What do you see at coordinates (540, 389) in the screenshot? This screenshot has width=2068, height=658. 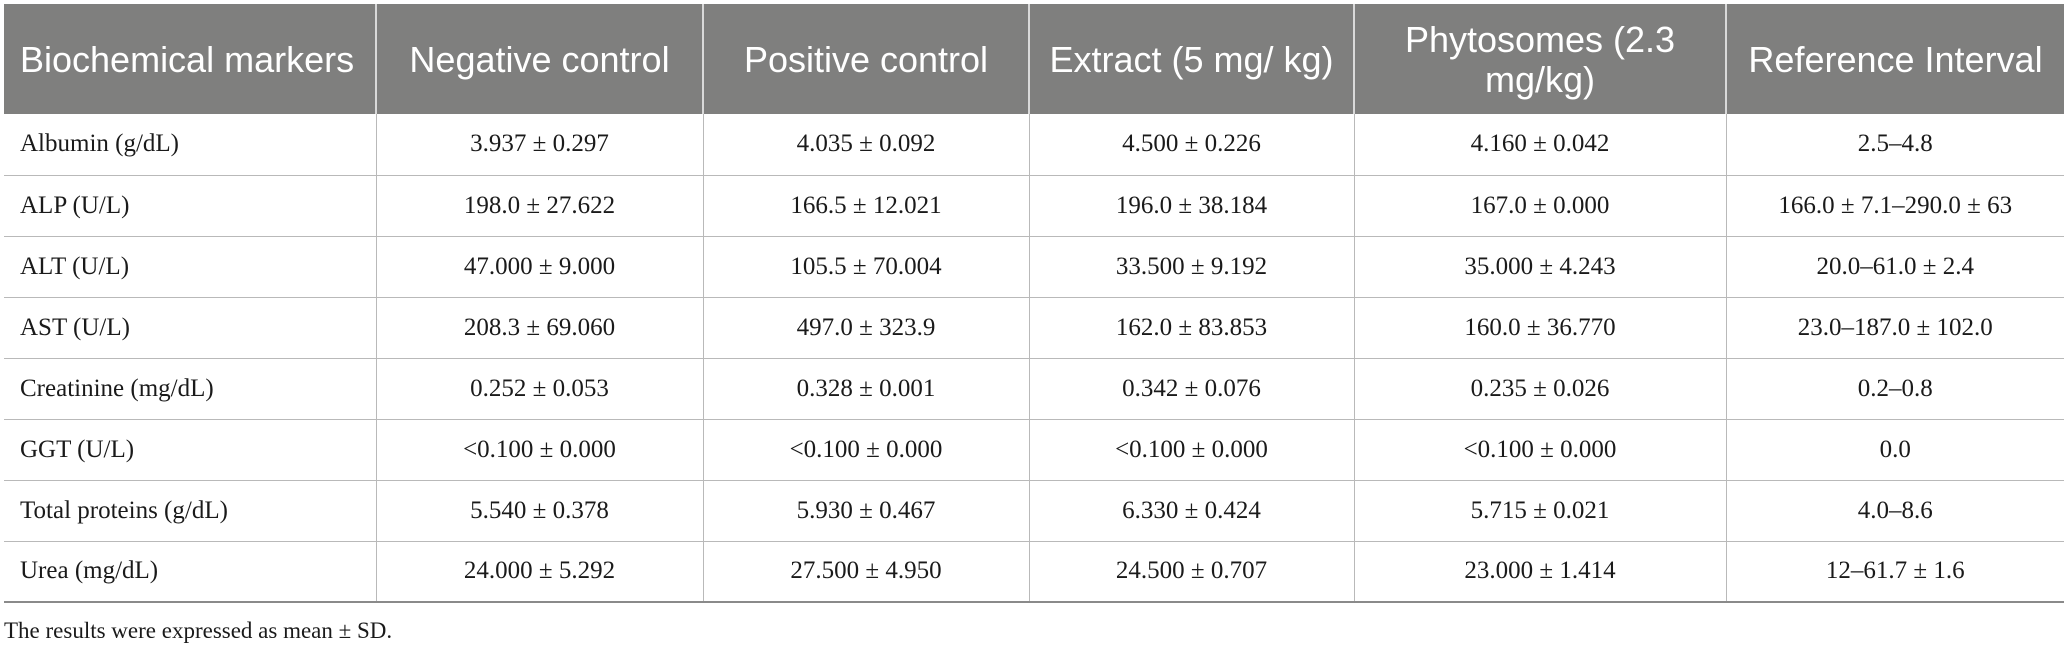 I see `negative-control-cell: 0.252 ± 0.053` at bounding box center [540, 389].